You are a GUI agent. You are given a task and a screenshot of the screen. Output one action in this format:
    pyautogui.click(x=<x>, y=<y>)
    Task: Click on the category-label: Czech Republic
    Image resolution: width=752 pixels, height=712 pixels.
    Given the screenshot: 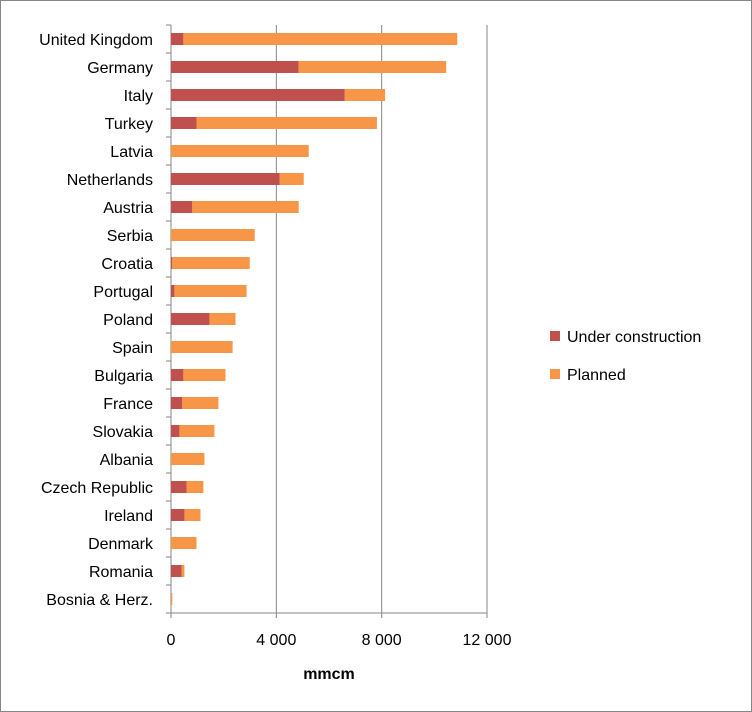 What is the action you would take?
    pyautogui.click(x=97, y=488)
    